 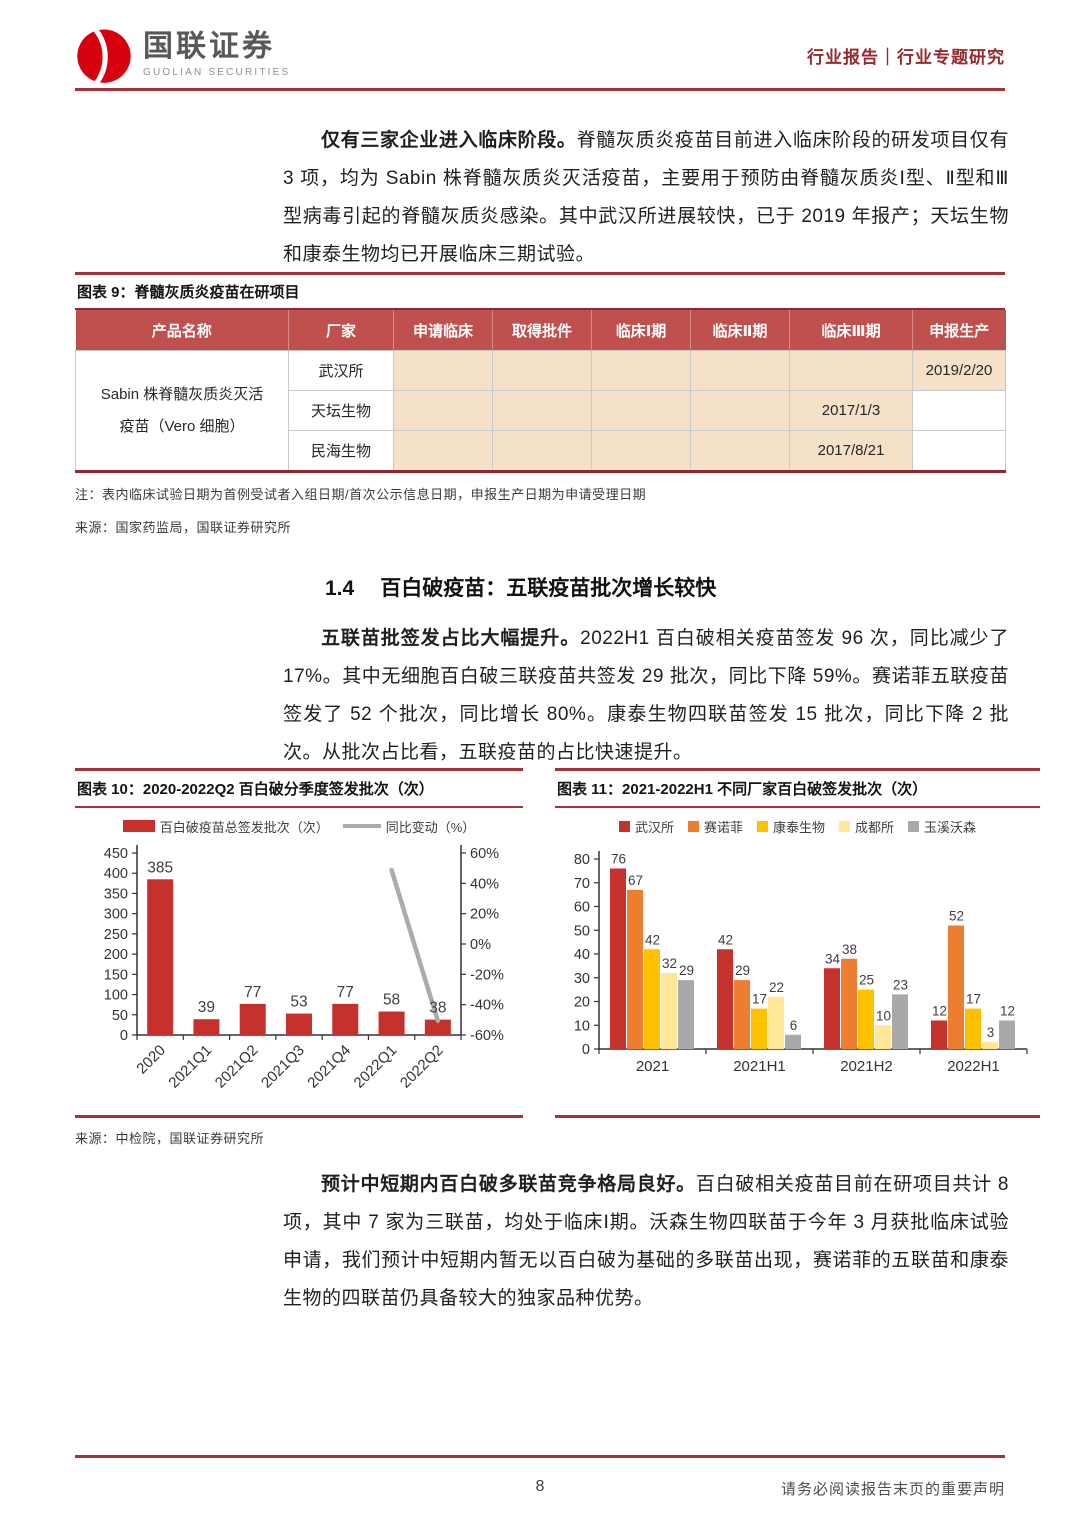 I want to click on svg-text: 2021Q1, so click(x=190, y=1067).